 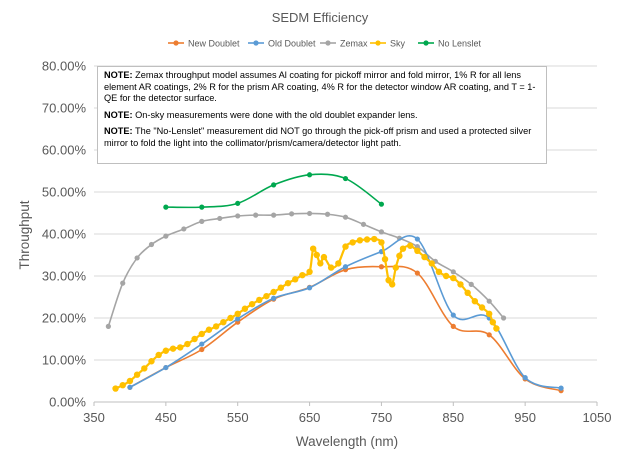 I want to click on legend-label-old-doublet: Old Doublet, so click(x=292, y=44).